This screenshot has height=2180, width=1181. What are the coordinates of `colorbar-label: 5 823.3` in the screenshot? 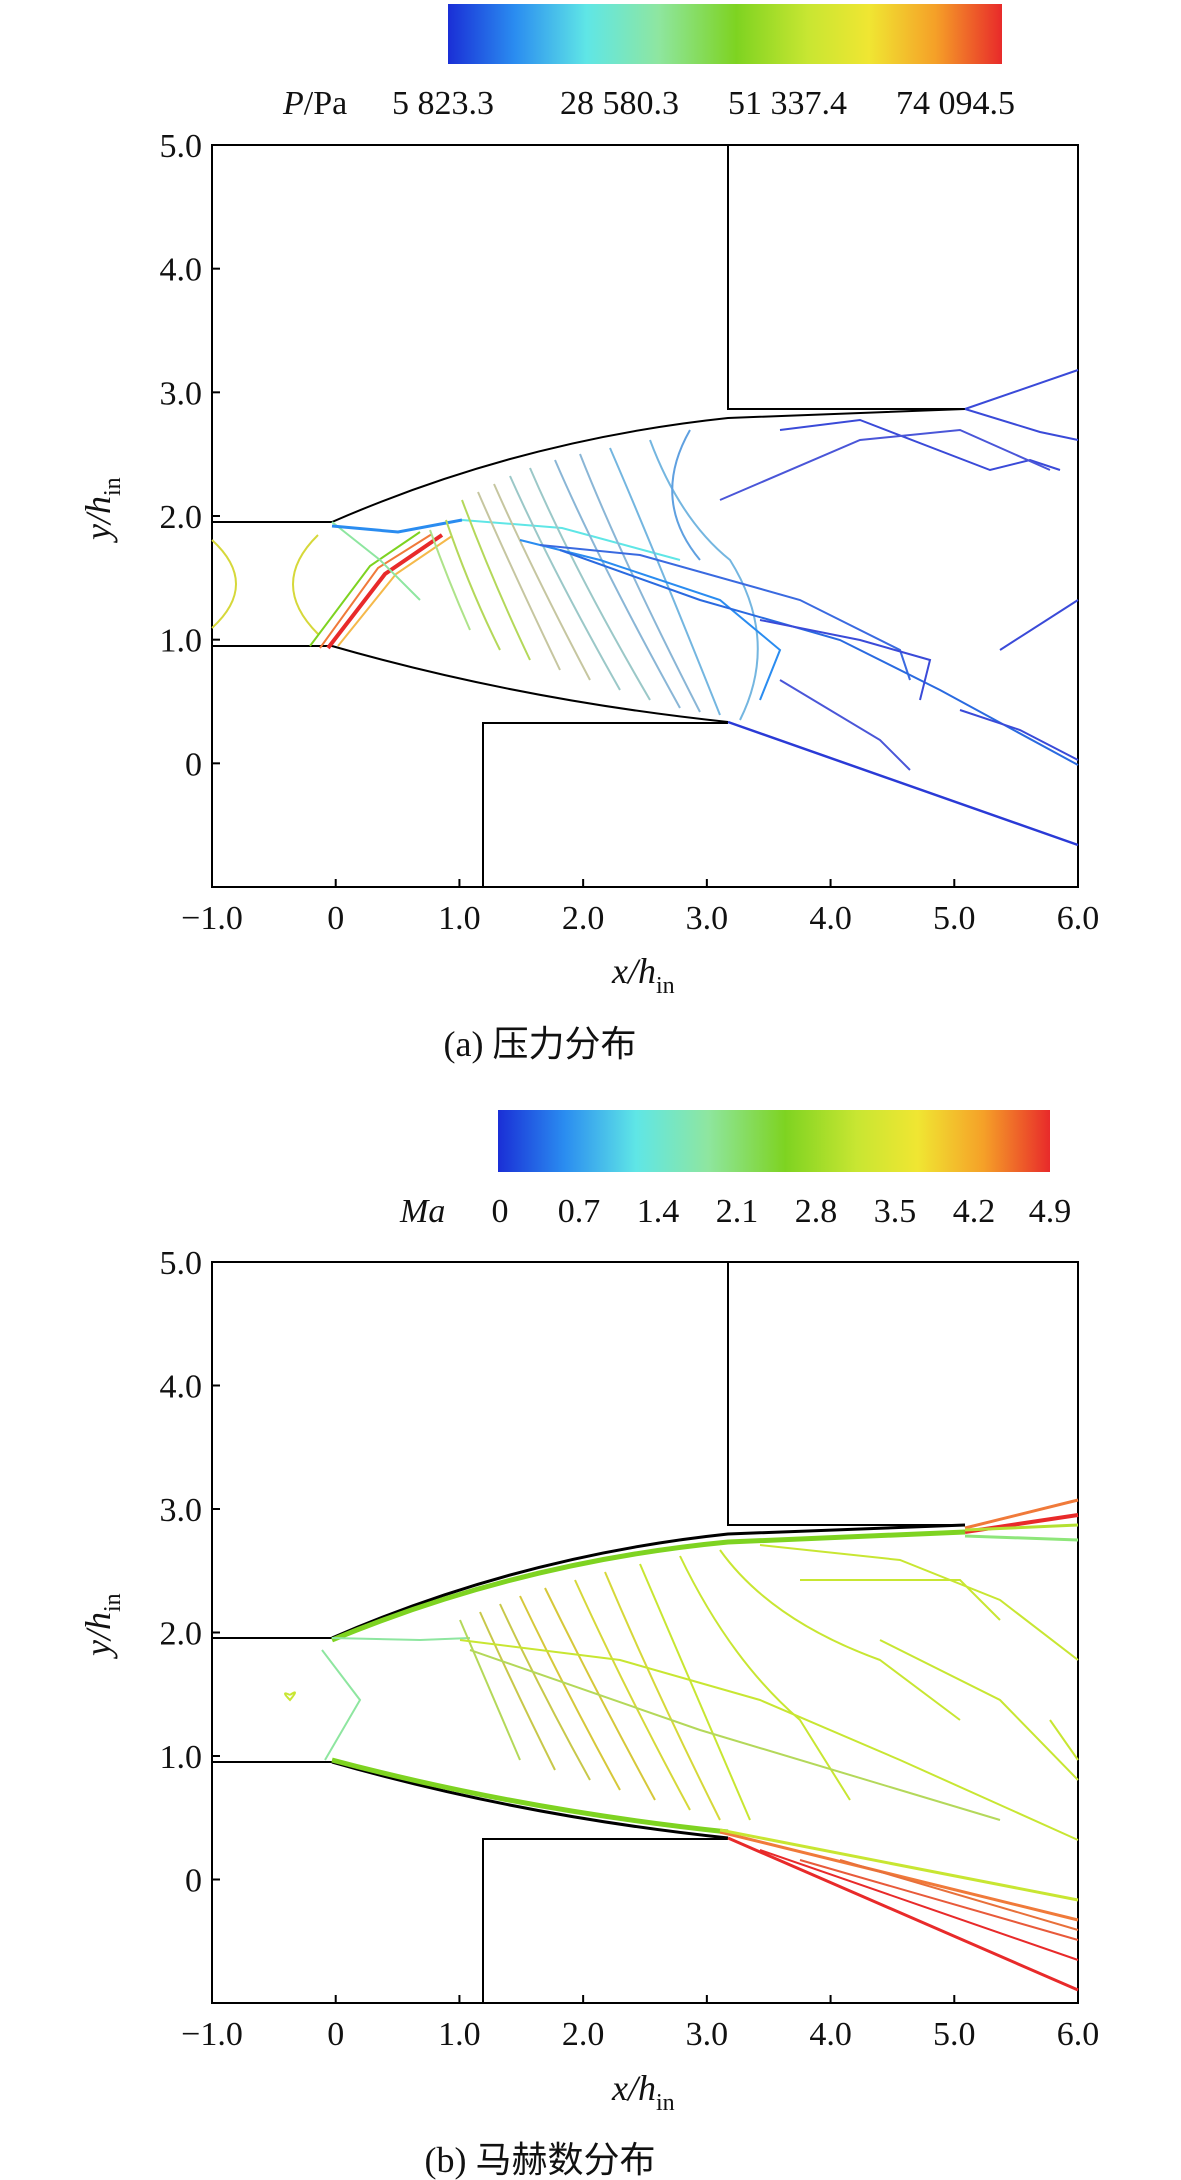 It's located at (443, 103).